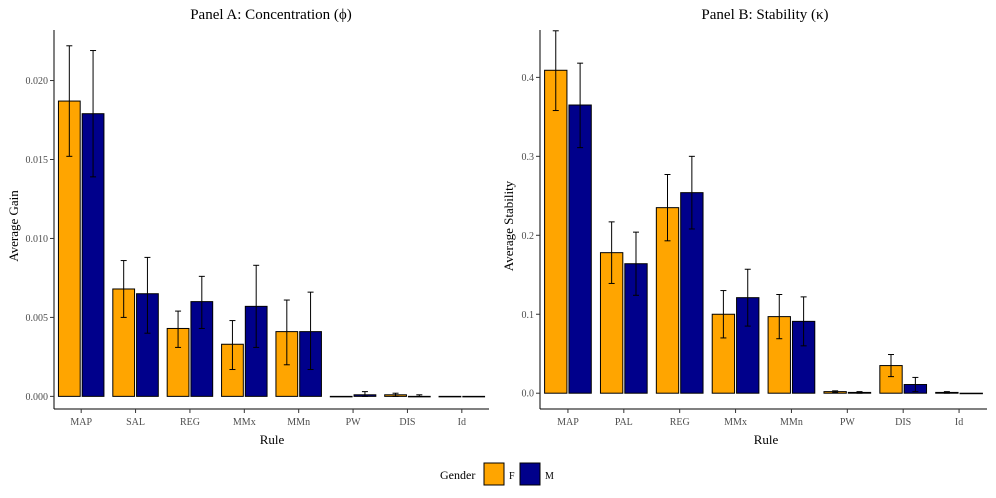  I want to click on legend-swatch-m, so click(530, 474).